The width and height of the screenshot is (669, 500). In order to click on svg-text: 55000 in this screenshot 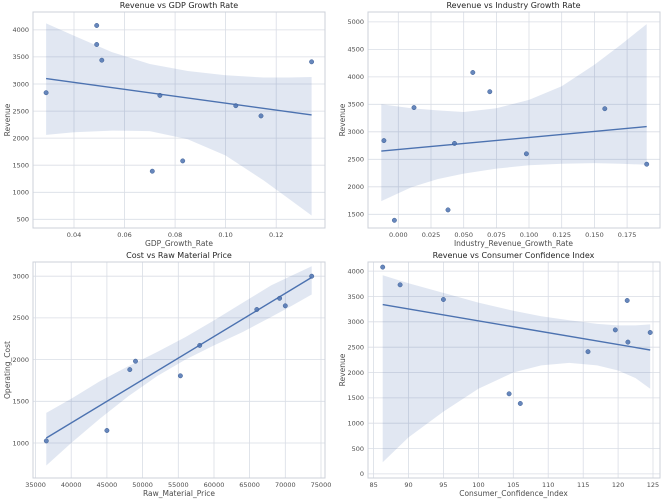, I will do `click(178, 485)`.